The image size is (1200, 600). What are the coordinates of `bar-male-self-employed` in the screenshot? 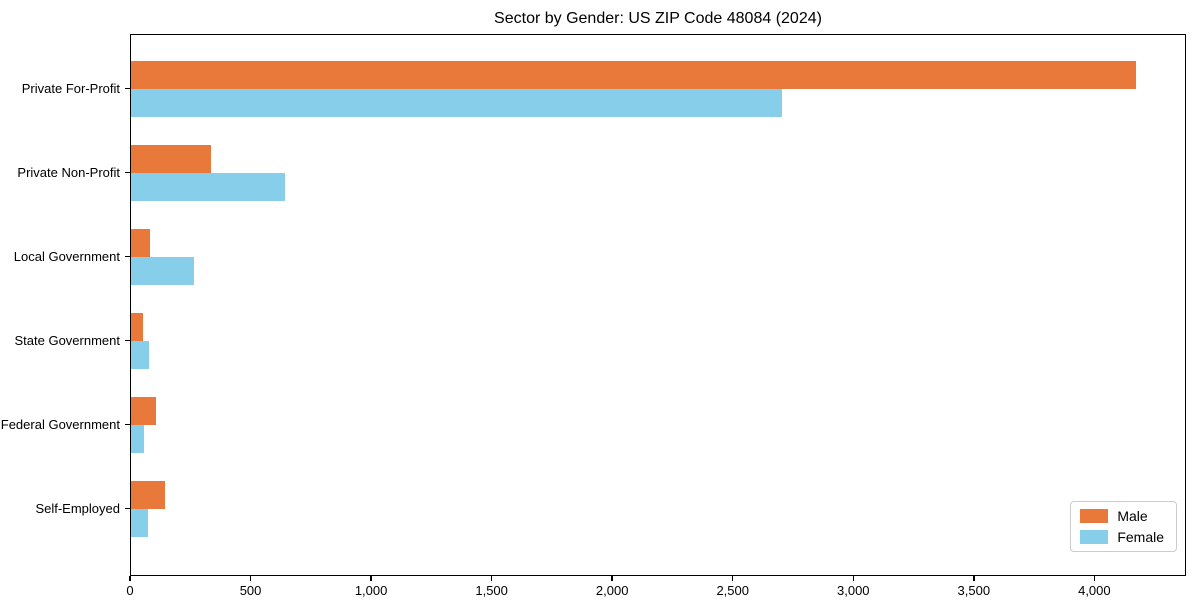 It's located at (148, 495).